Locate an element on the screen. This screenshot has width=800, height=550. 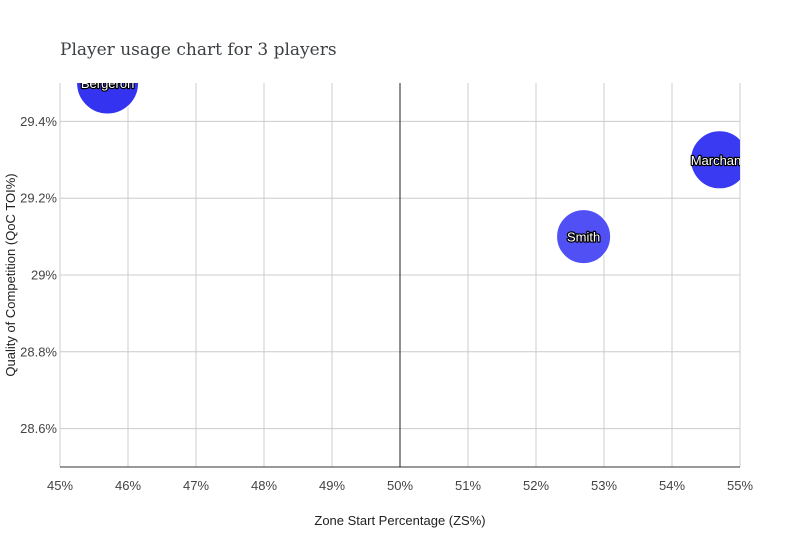
bubble-label: Smith is located at coordinates (583, 237).